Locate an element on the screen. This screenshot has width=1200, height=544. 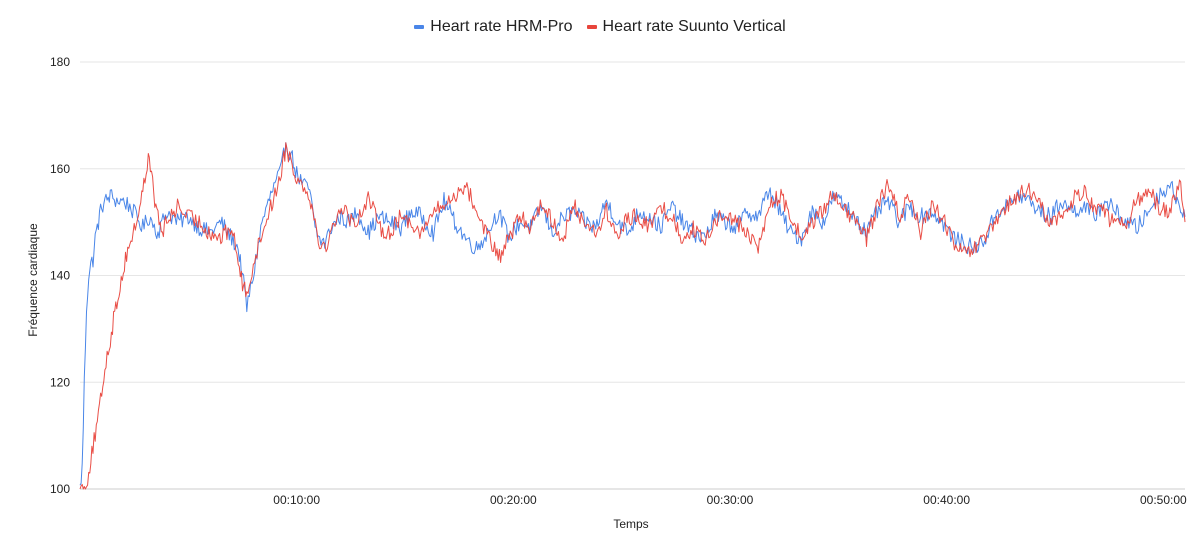
x-tick-label: 00:30:00 is located at coordinates (730, 500).